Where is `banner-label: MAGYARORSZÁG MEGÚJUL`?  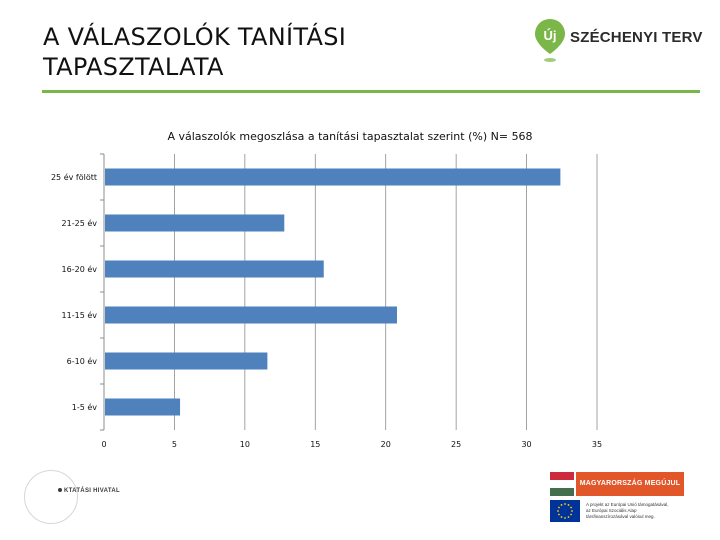
banner-label: MAGYARORSZÁG MEGÚJUL is located at coordinates (630, 484).